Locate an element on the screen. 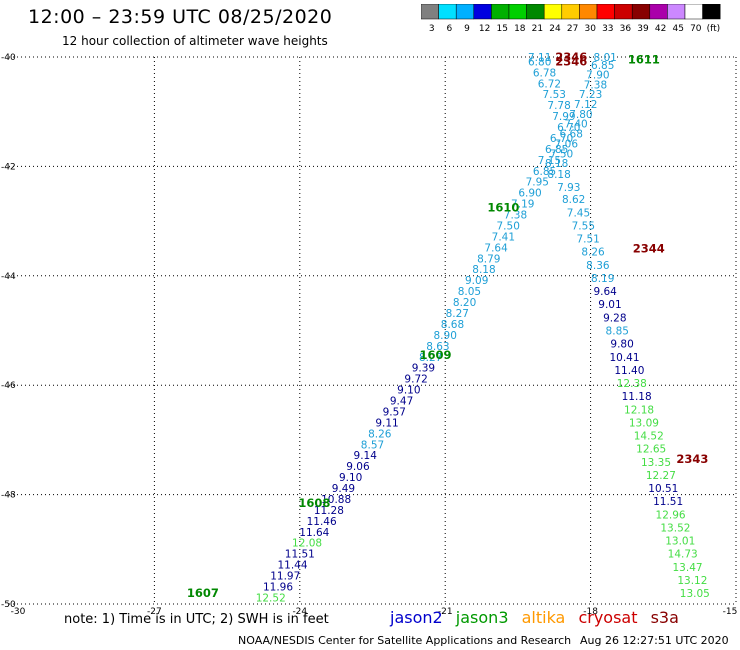 This screenshot has width=740, height=650. x-tick-label: -27 is located at coordinates (154, 612).